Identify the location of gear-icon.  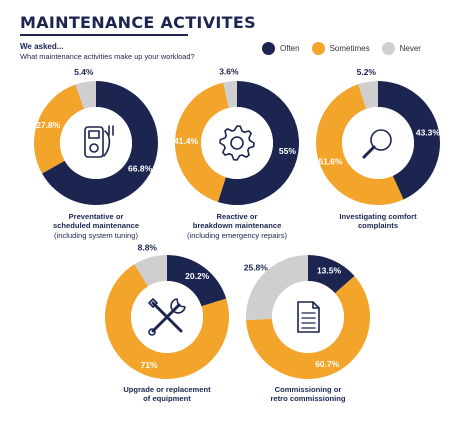
(237, 143).